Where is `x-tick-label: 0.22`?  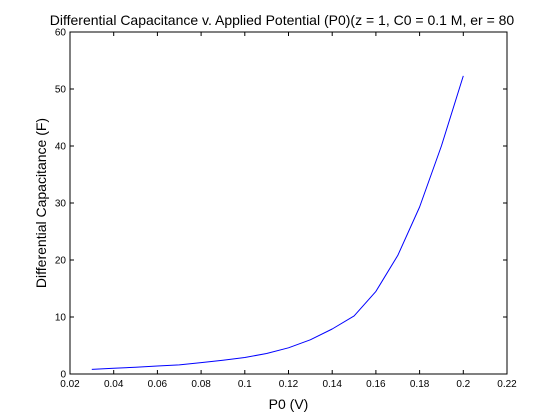
x-tick-label: 0.22 is located at coordinates (507, 384).